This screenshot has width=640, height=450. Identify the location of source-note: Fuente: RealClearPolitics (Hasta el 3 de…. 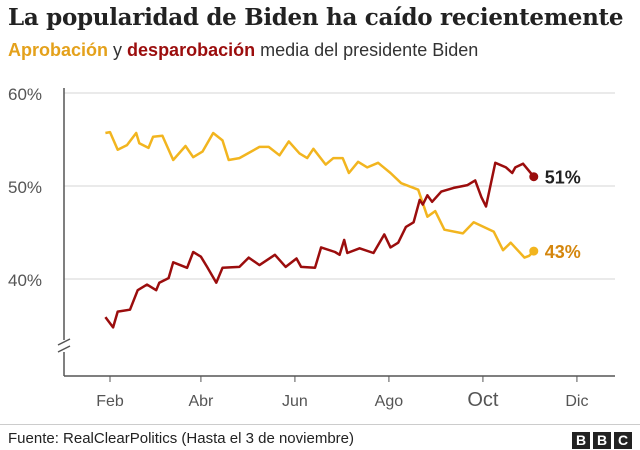
(181, 438).